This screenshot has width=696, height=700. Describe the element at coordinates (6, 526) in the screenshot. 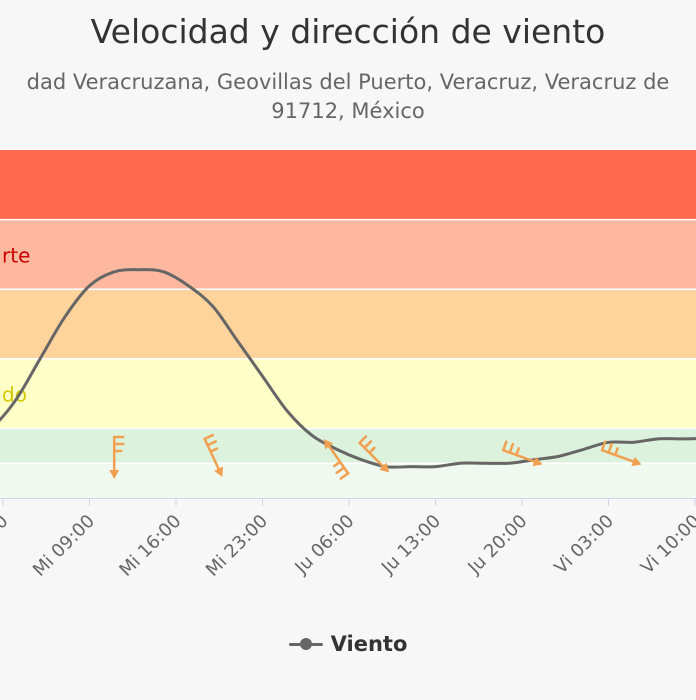

I see `x-tick-label-0: 00` at that location.